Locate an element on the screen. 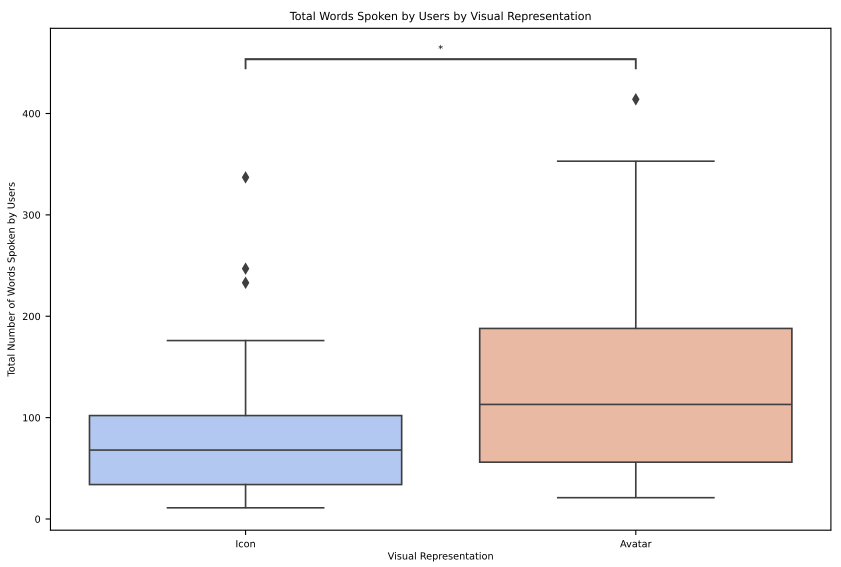  annotation: * is located at coordinates (440, 47).